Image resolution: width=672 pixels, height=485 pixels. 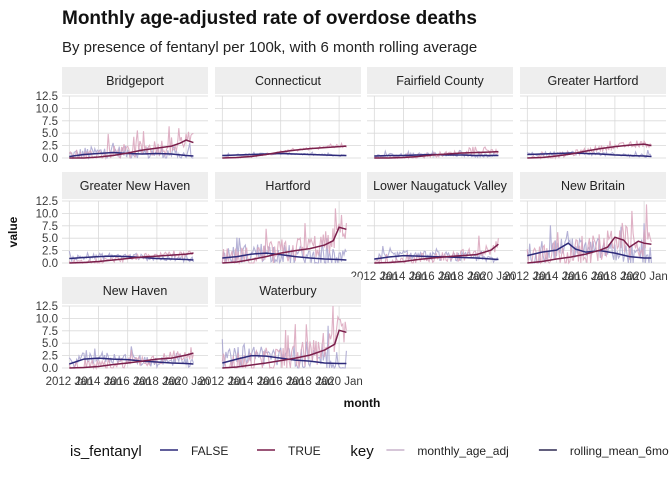 I want to click on facet-strip-label: New Haven, so click(x=135, y=291).